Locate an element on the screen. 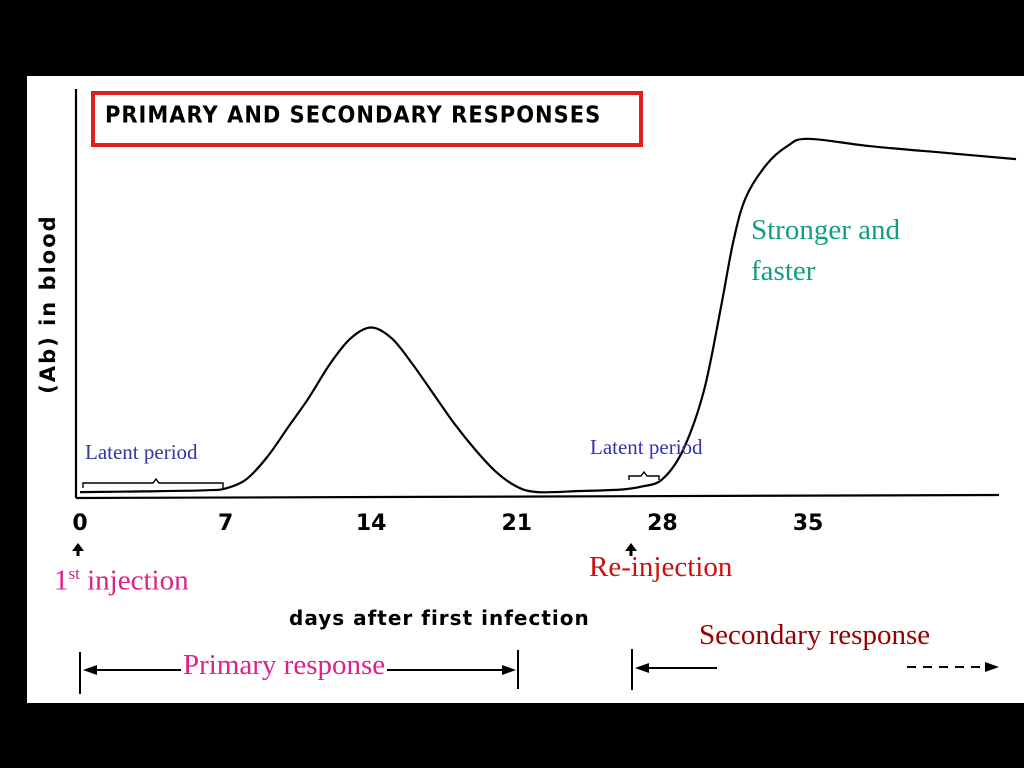  reinjection-label: Re-injection is located at coordinates (661, 567).